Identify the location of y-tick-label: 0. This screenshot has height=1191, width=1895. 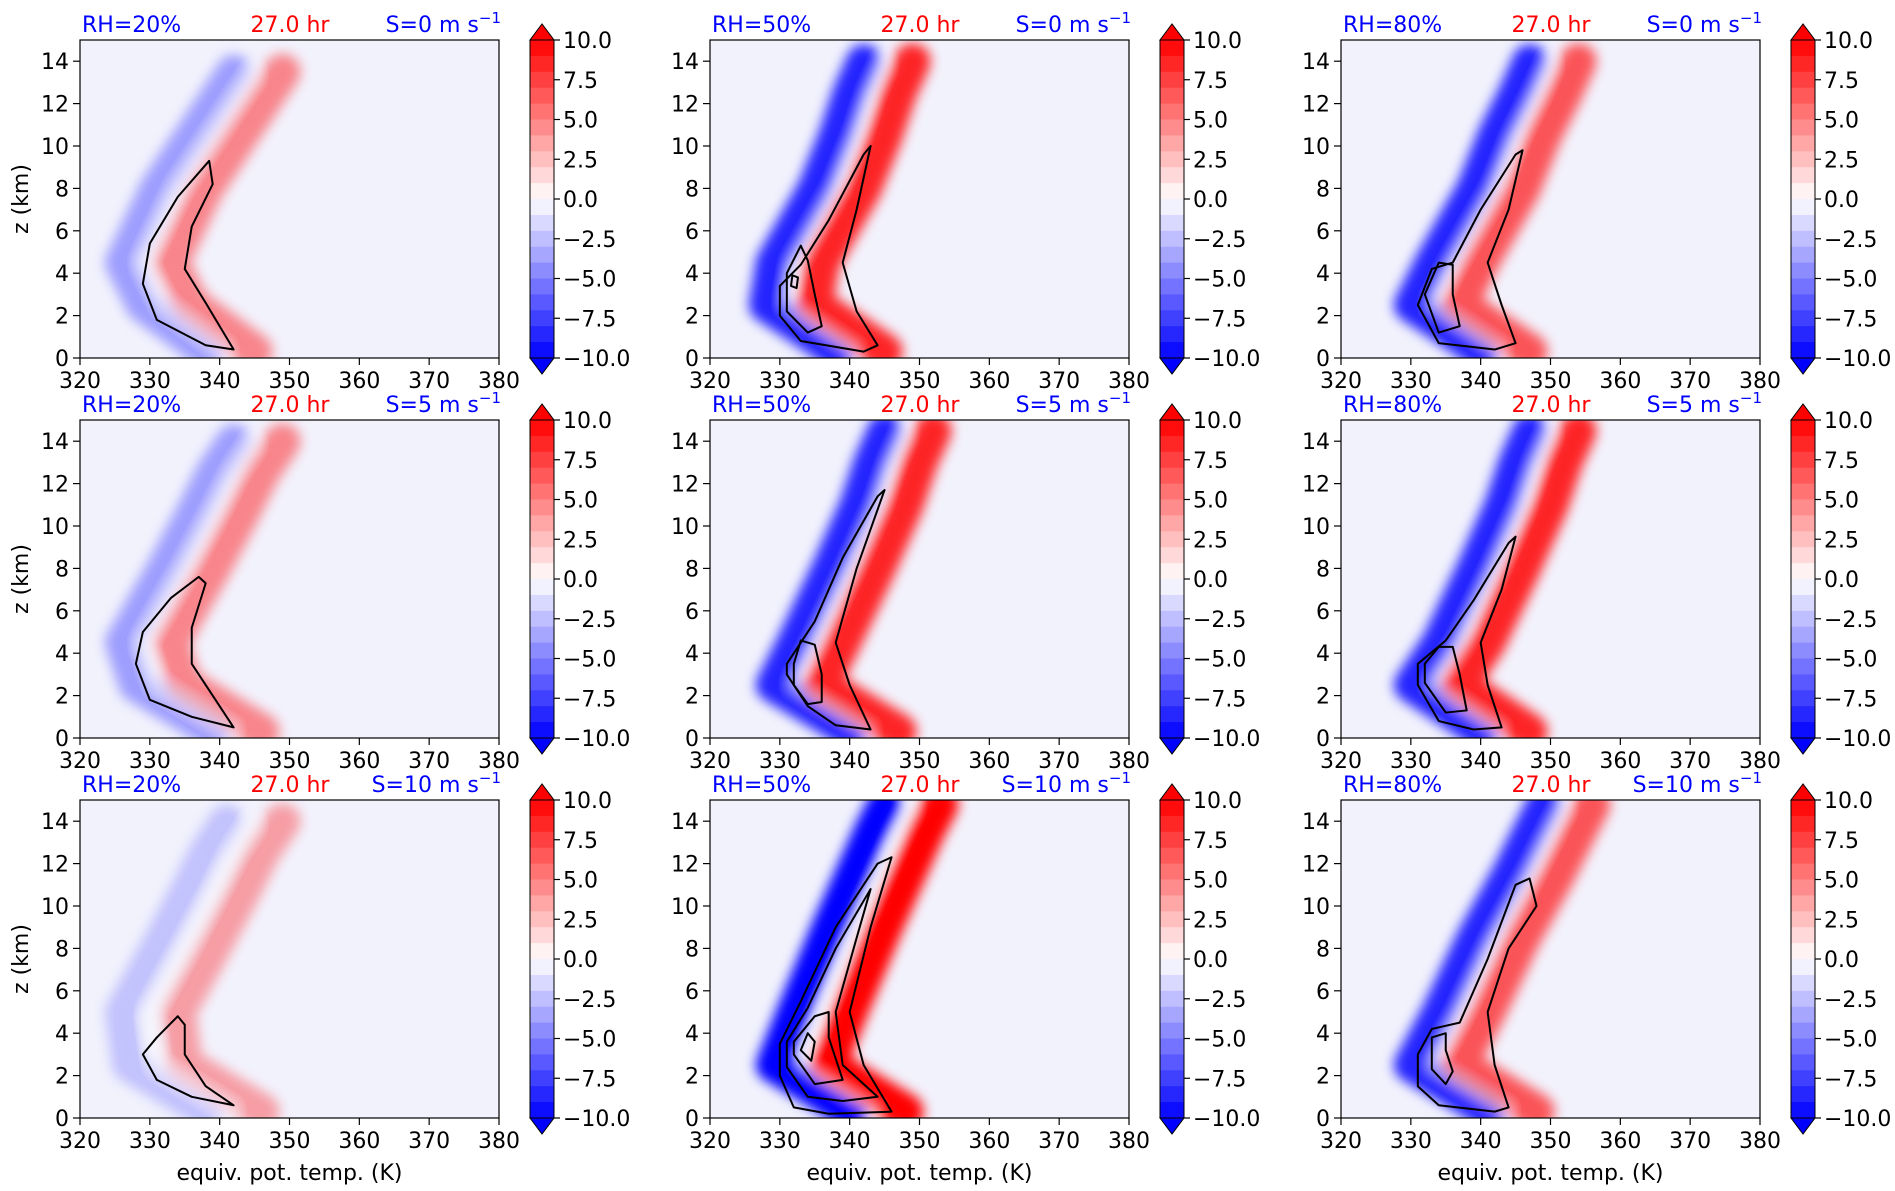
(1323, 739).